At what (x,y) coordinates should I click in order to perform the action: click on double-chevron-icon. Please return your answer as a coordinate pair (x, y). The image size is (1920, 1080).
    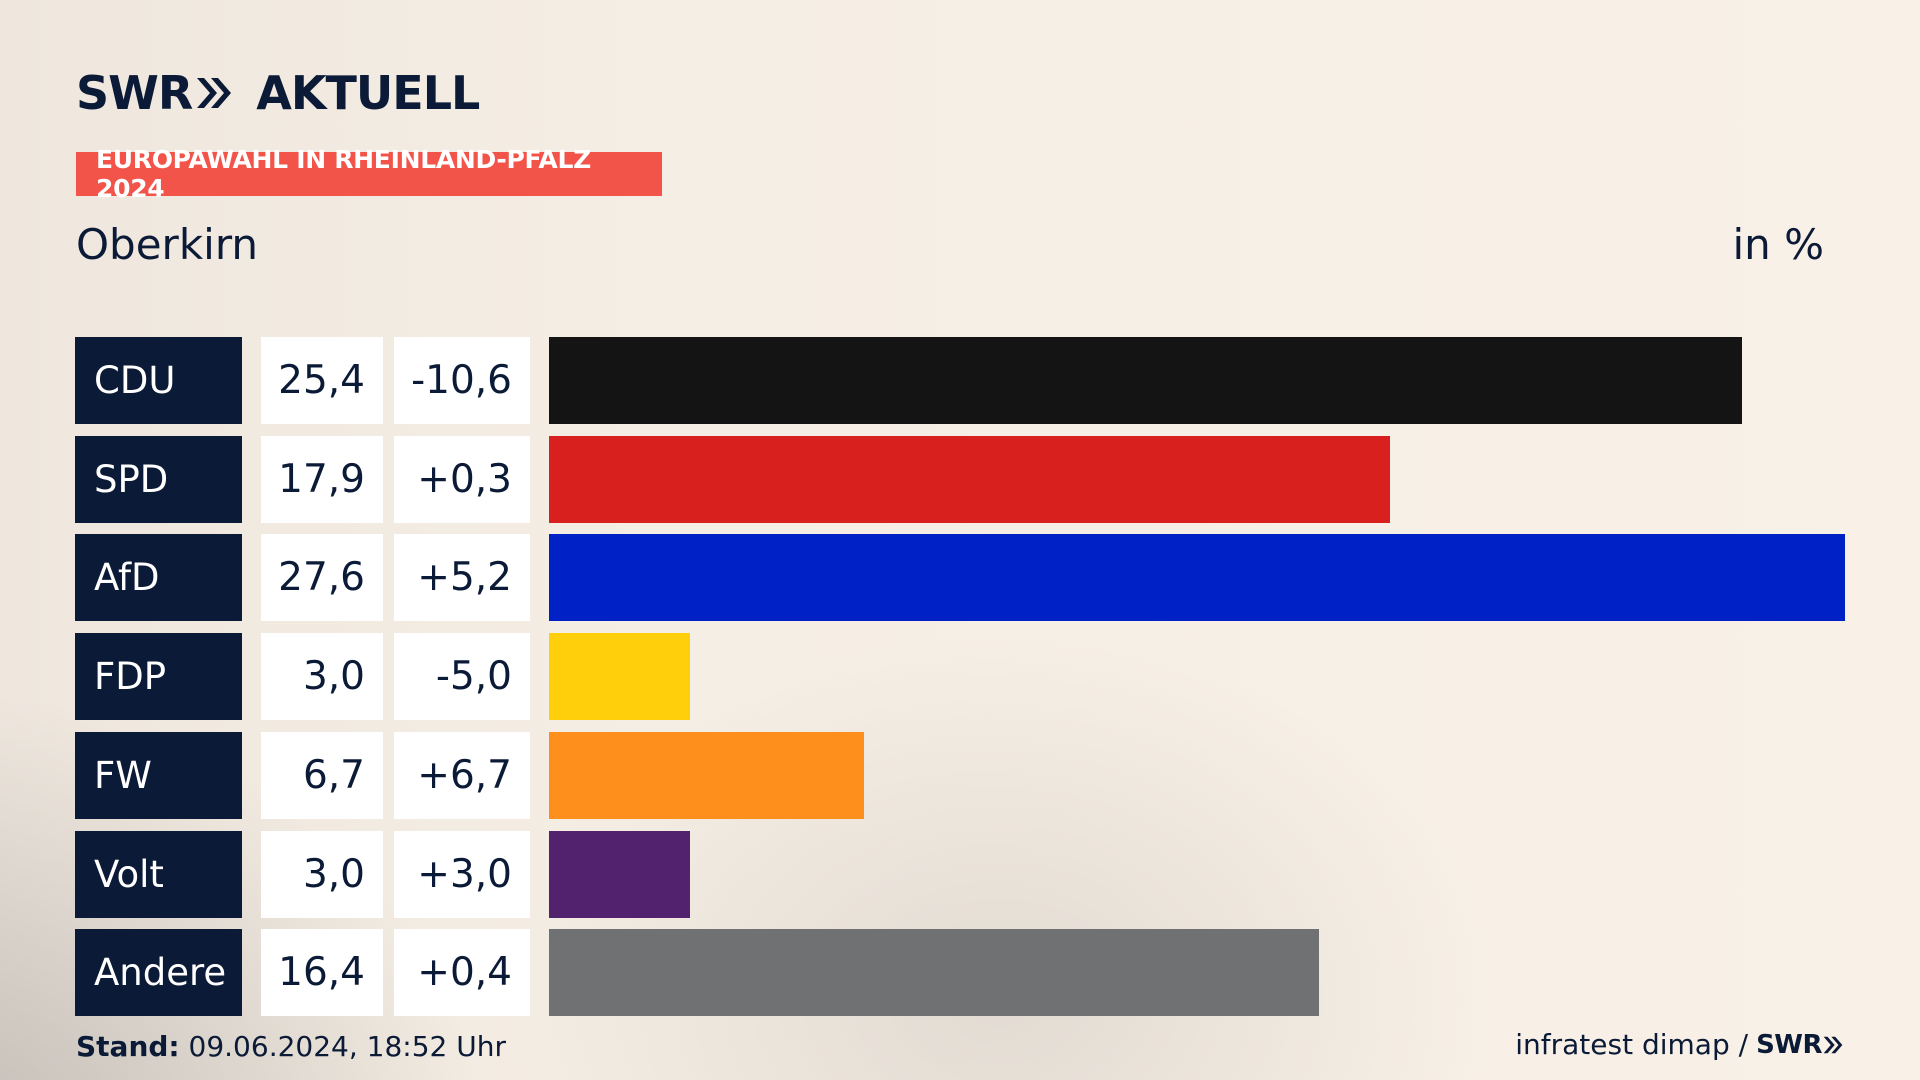
    Looking at the image, I should click on (214, 93).